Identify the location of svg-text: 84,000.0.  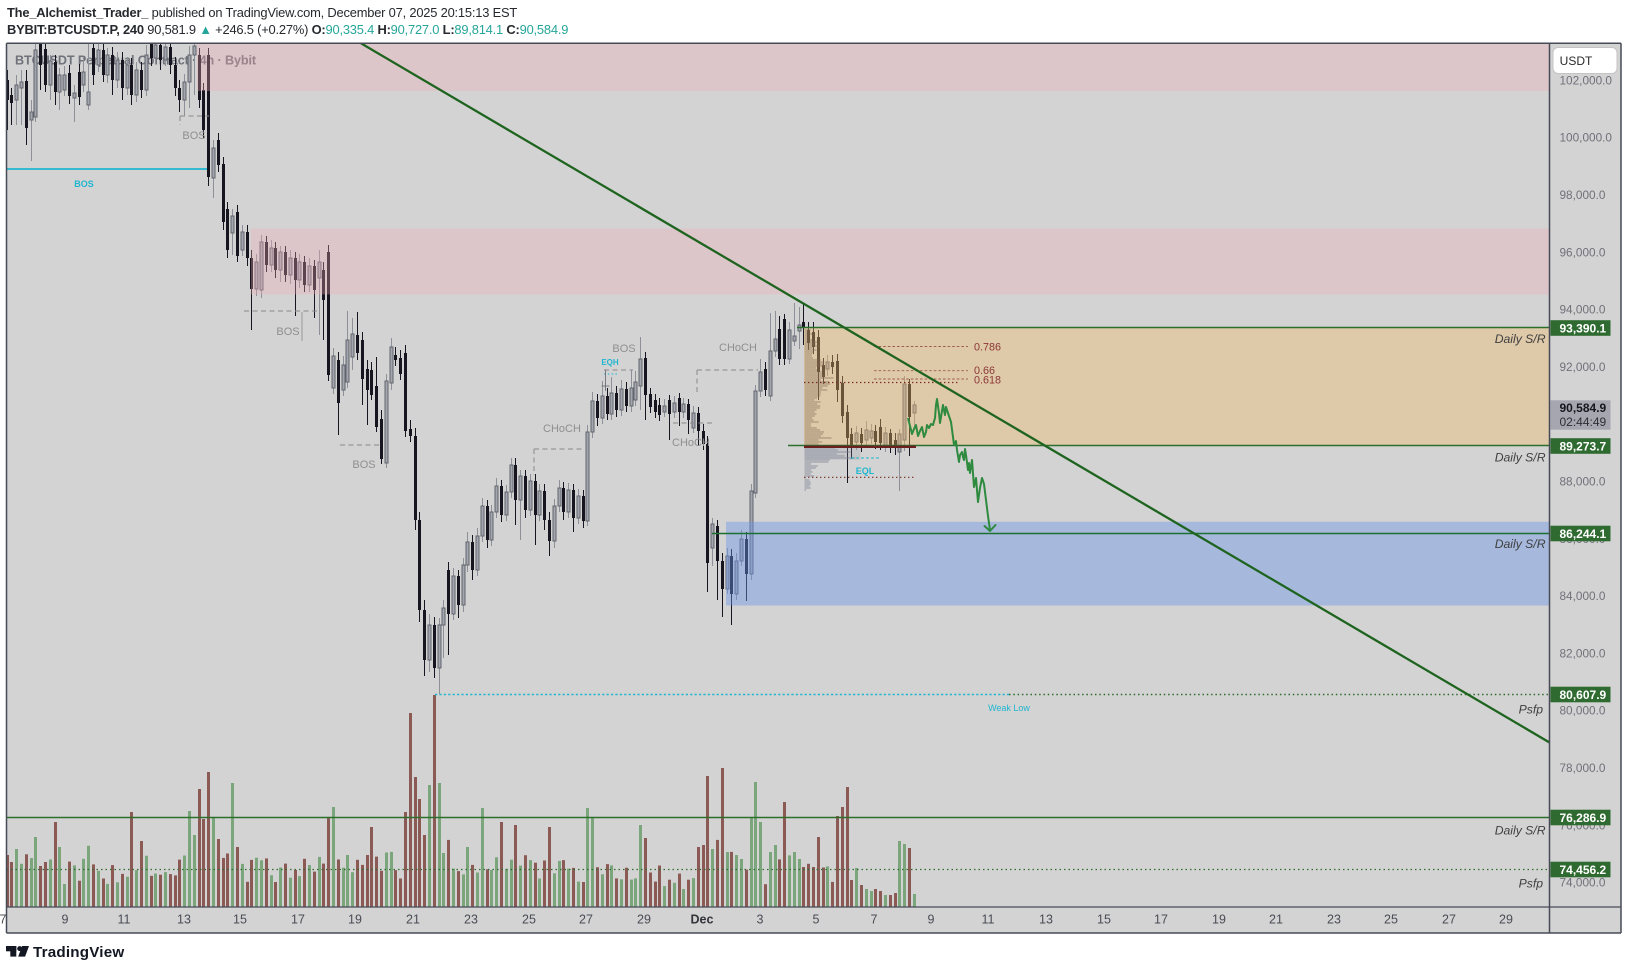
(1583, 596).